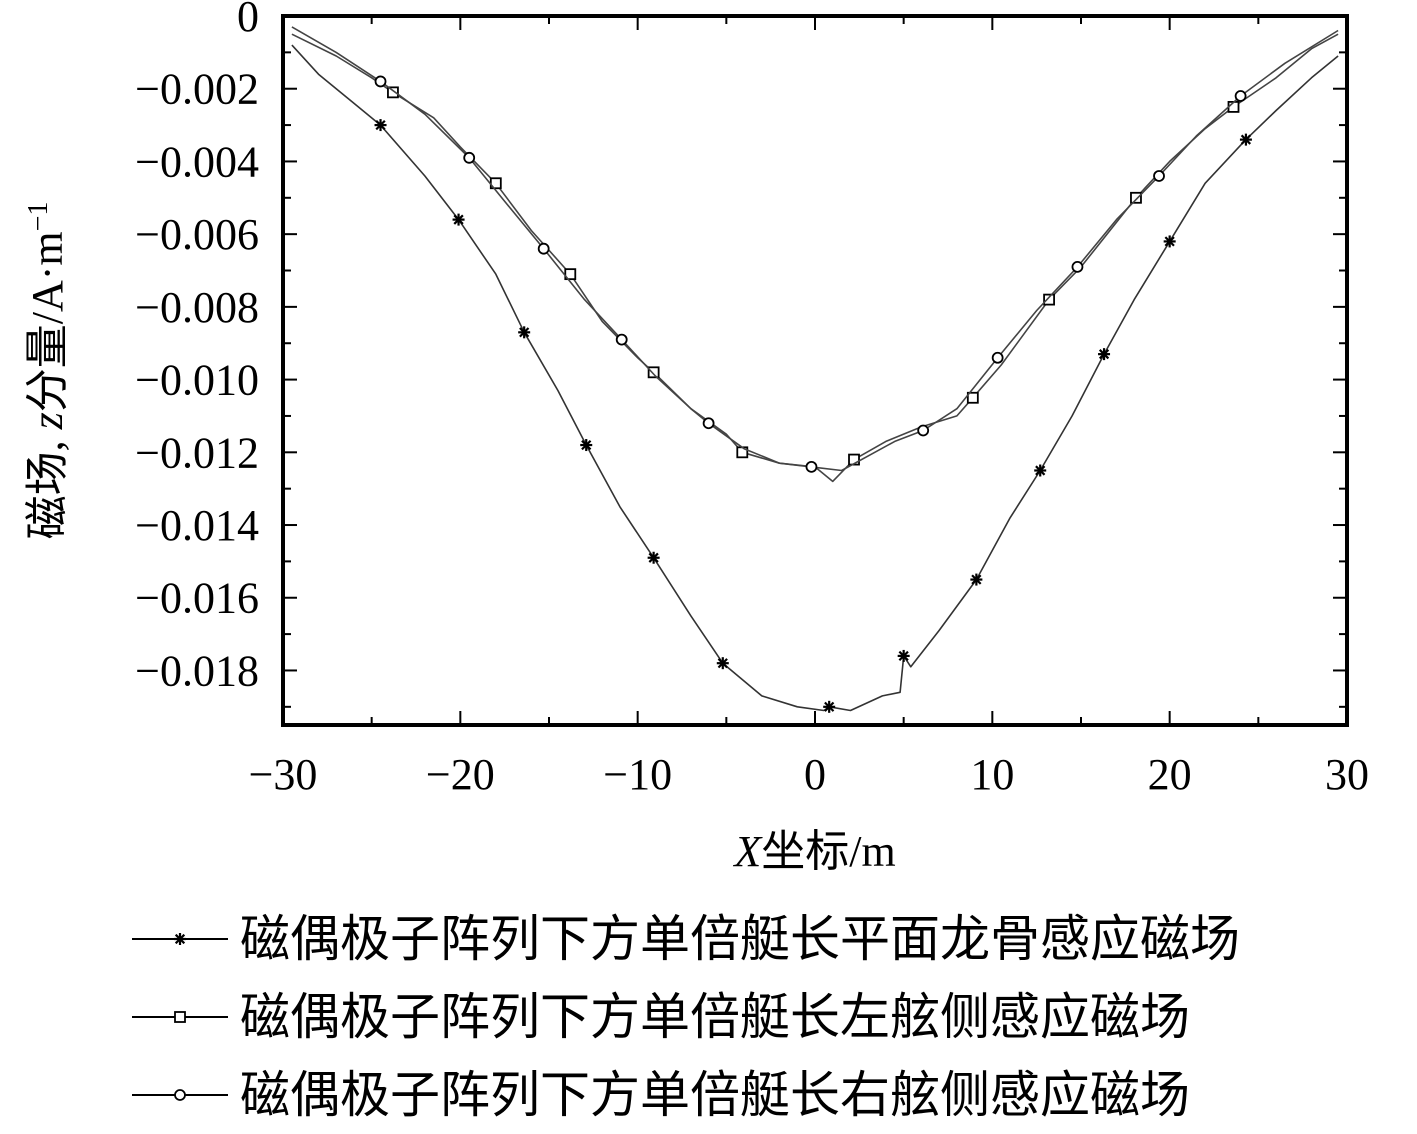 The height and width of the screenshot is (1134, 1417). I want to click on y-axis-title-sup: −1, so click(38, 217).